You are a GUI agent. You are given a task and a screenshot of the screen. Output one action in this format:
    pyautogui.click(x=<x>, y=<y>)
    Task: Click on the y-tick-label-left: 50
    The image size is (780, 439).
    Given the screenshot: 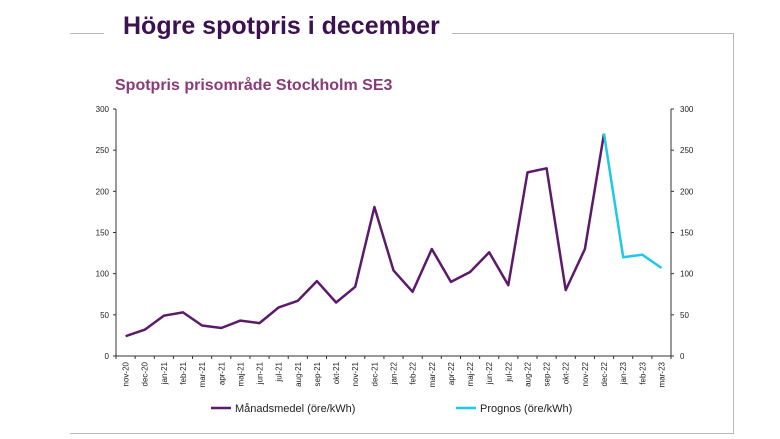 What is the action you would take?
    pyautogui.click(x=104, y=315)
    